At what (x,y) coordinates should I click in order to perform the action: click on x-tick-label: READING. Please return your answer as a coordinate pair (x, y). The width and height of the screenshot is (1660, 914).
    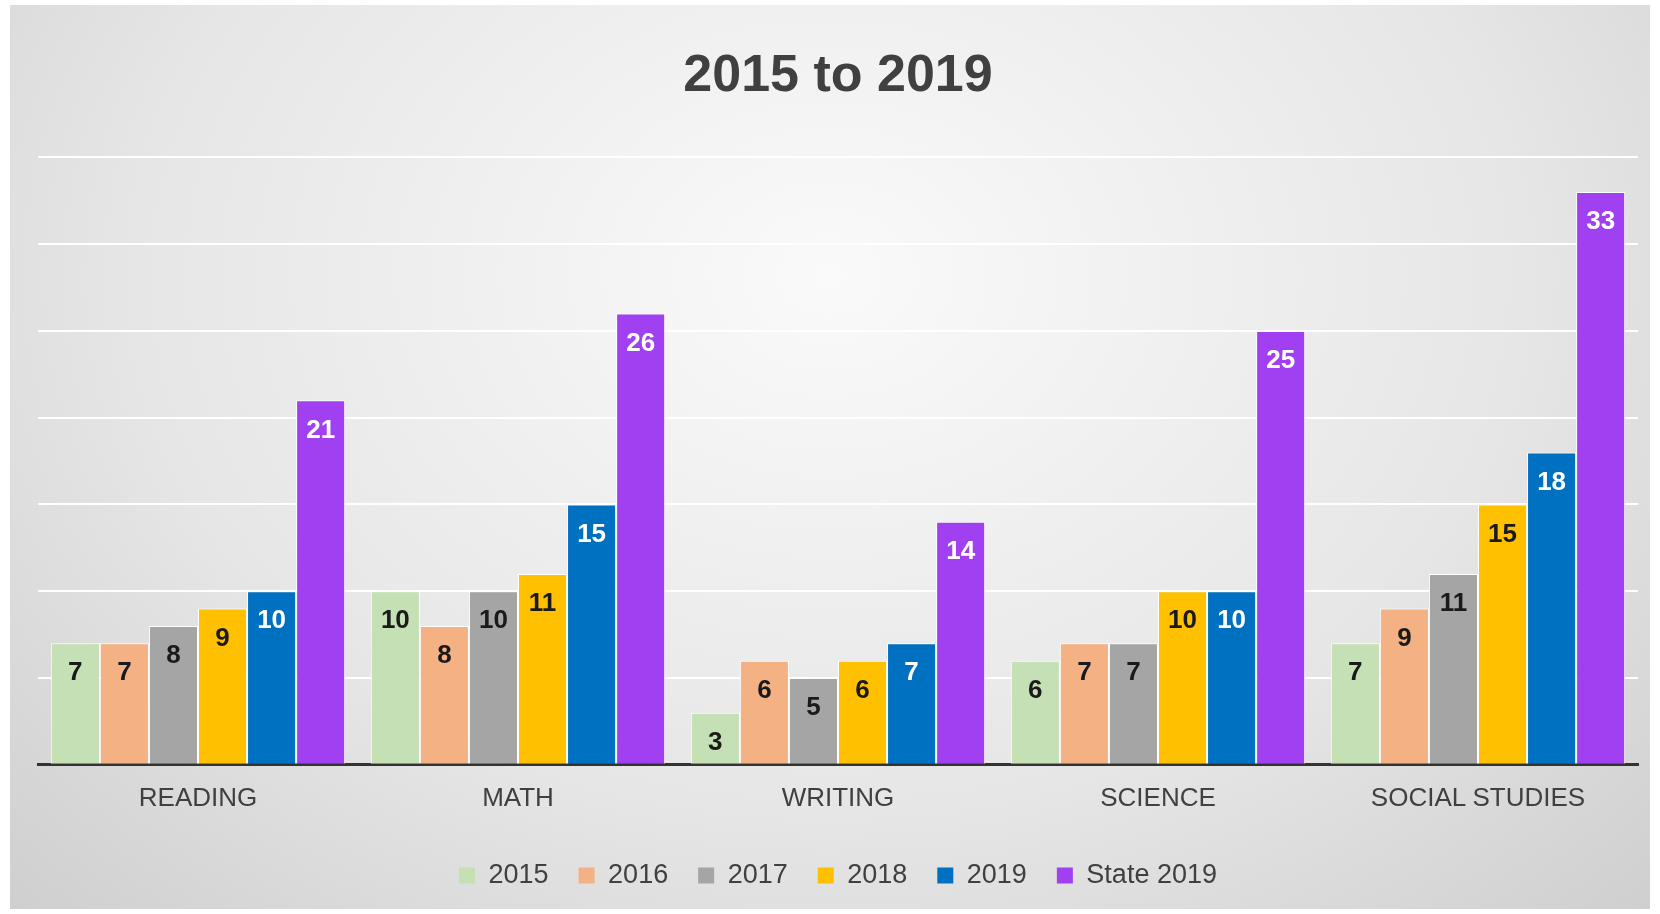
    Looking at the image, I should click on (198, 796).